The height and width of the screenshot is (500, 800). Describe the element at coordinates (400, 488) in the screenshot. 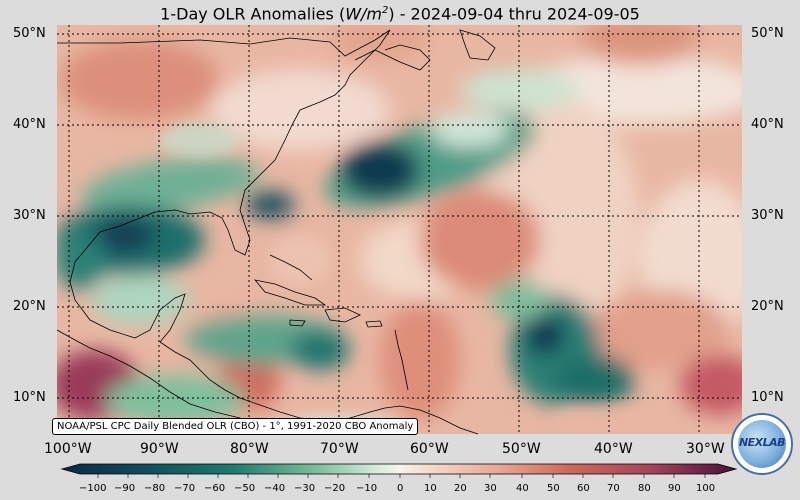

I see `colorbar-tick-label: 0` at that location.